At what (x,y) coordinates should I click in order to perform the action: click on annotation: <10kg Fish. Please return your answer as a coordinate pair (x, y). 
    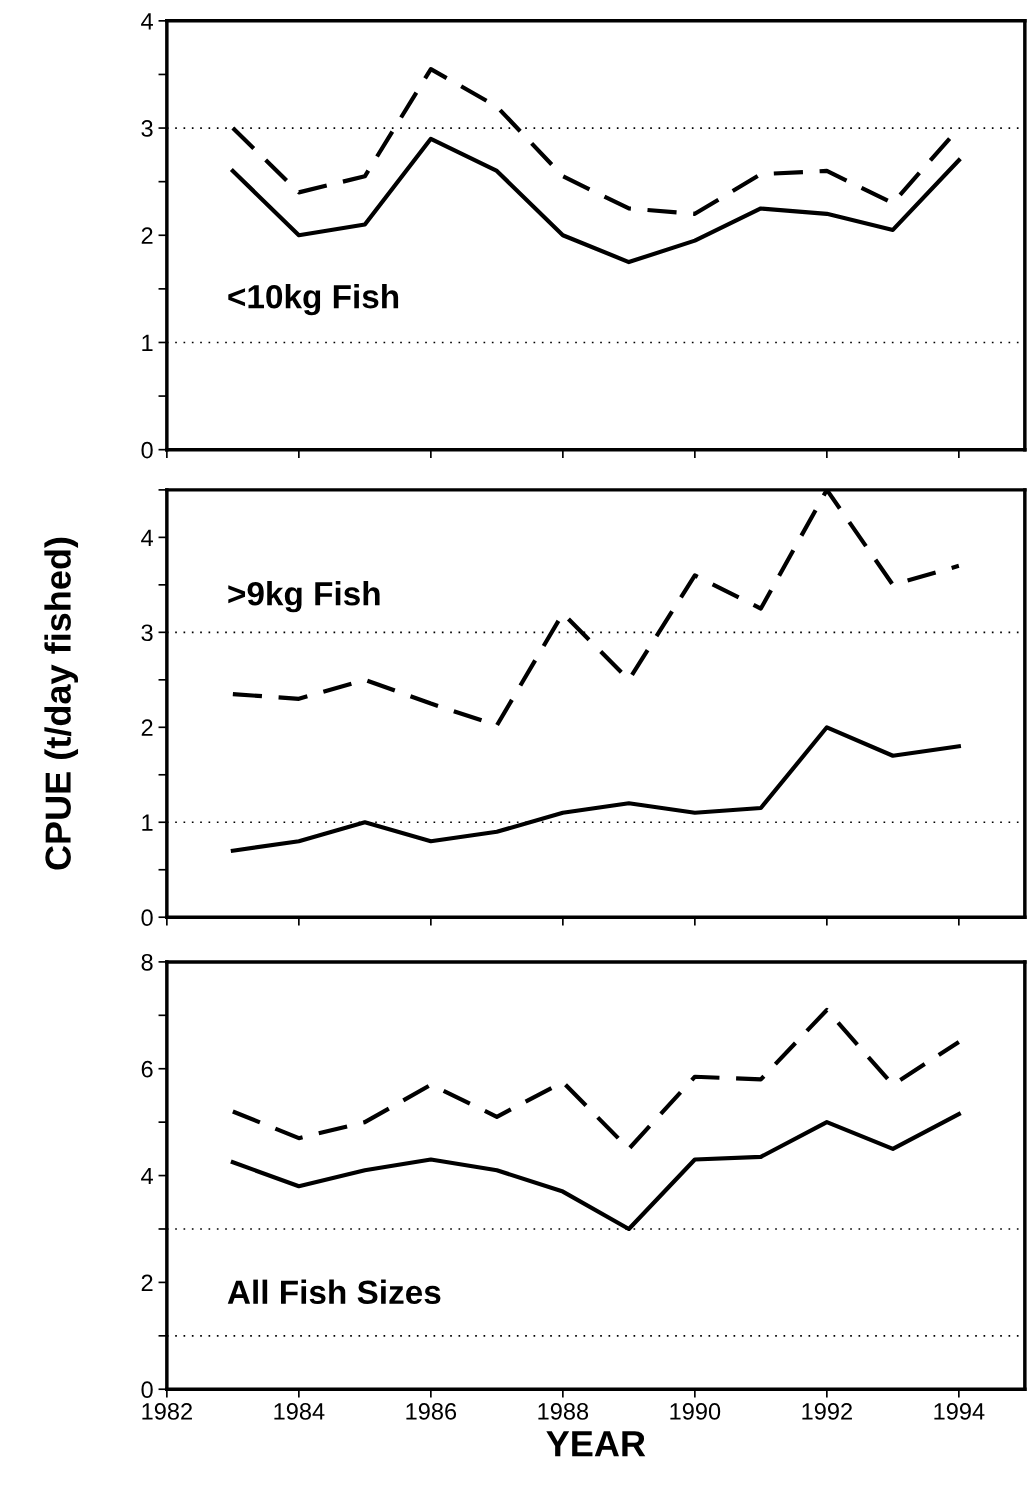
    Looking at the image, I should click on (313, 300).